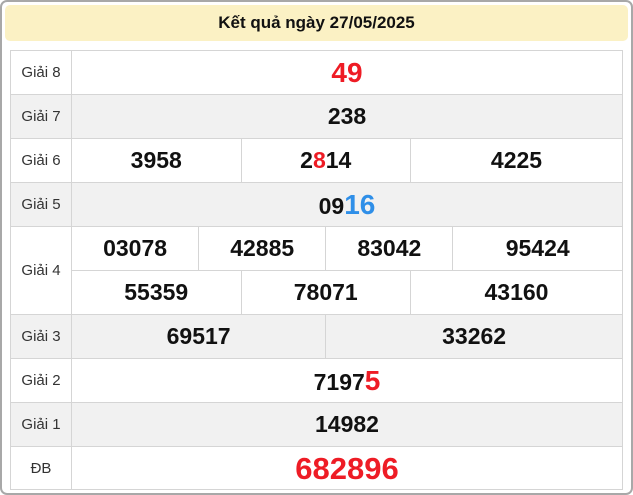 This screenshot has width=633, height=495. Describe the element at coordinates (41, 468) in the screenshot. I see `prize-label: ĐB` at that location.